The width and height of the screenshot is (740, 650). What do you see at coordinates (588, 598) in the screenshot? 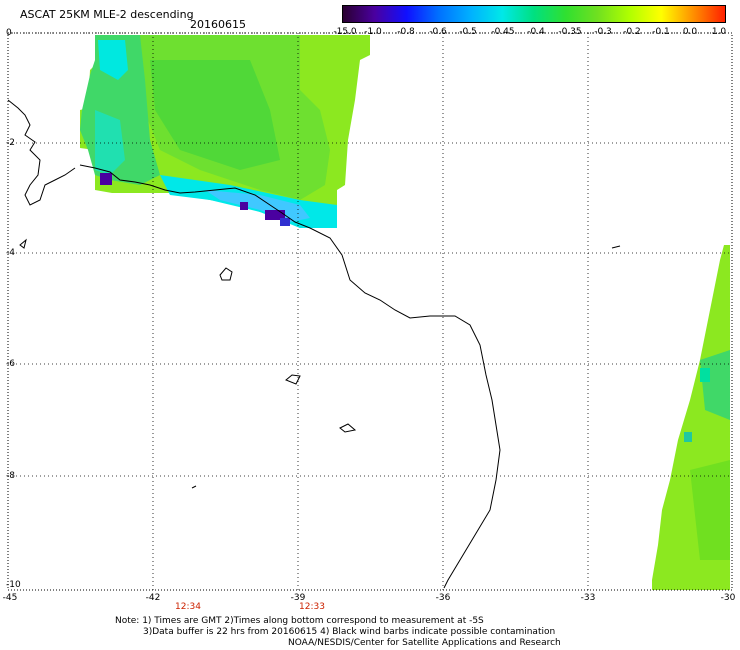
I see `x-axis-label: -33` at bounding box center [588, 598].